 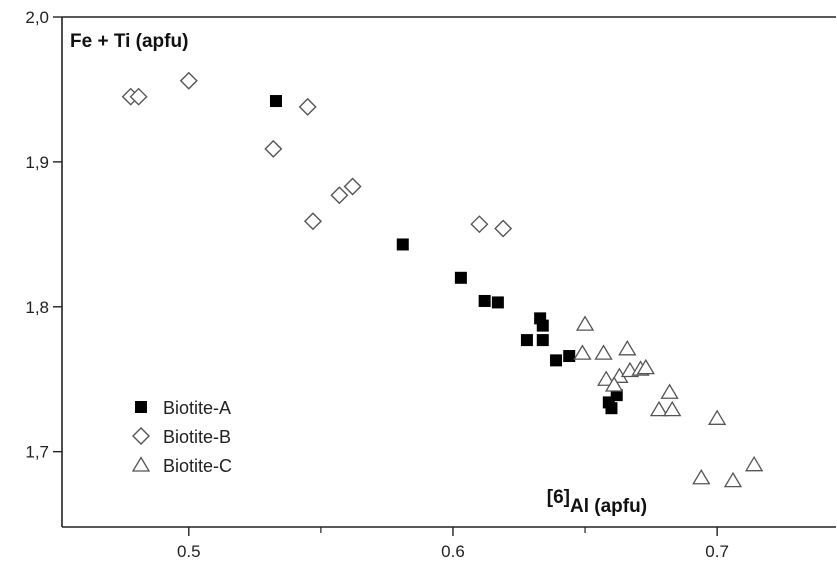 What do you see at coordinates (197, 437) in the screenshot?
I see `biotite-b-legend-label: Biotite-B` at bounding box center [197, 437].